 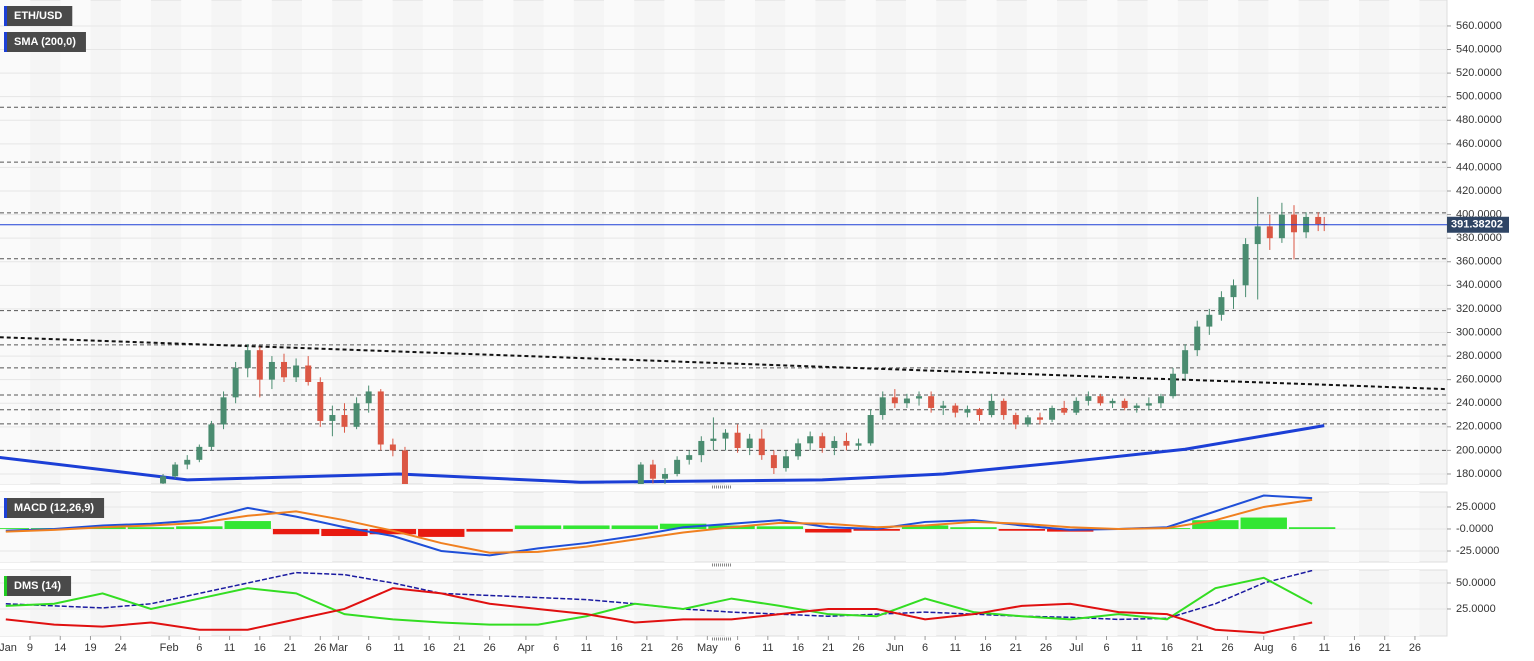 I want to click on y-tick-label: 420.0000, so click(x=1479, y=191).